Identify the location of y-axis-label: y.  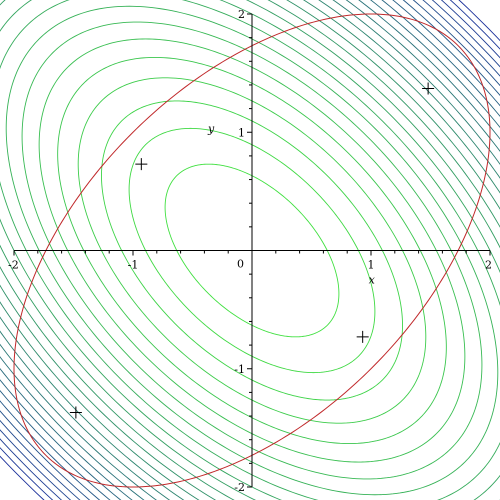
(211, 128).